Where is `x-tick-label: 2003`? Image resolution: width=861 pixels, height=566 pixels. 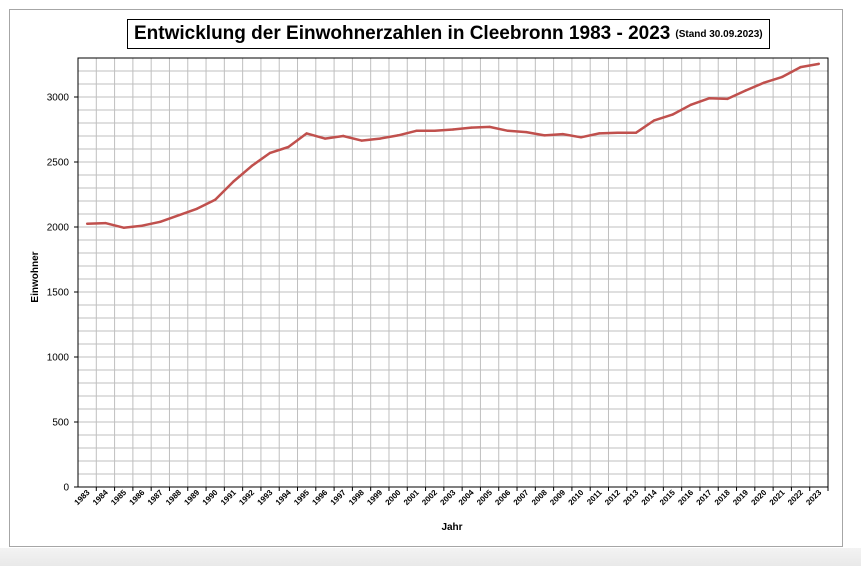 x-tick-label: 2003 is located at coordinates (447, 497).